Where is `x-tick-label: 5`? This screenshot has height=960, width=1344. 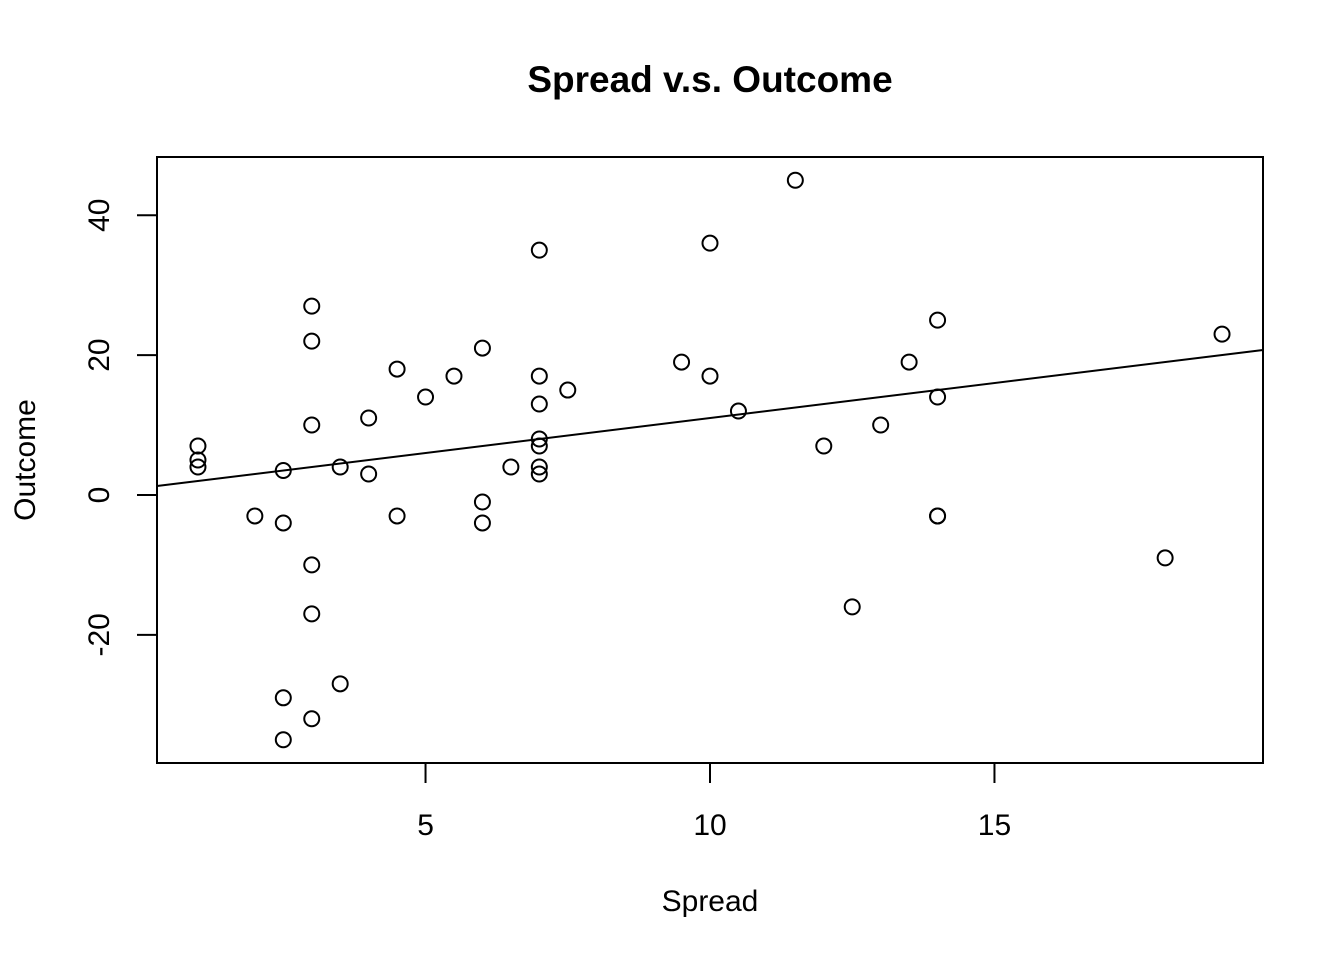
x-tick-label: 5 is located at coordinates (425, 825).